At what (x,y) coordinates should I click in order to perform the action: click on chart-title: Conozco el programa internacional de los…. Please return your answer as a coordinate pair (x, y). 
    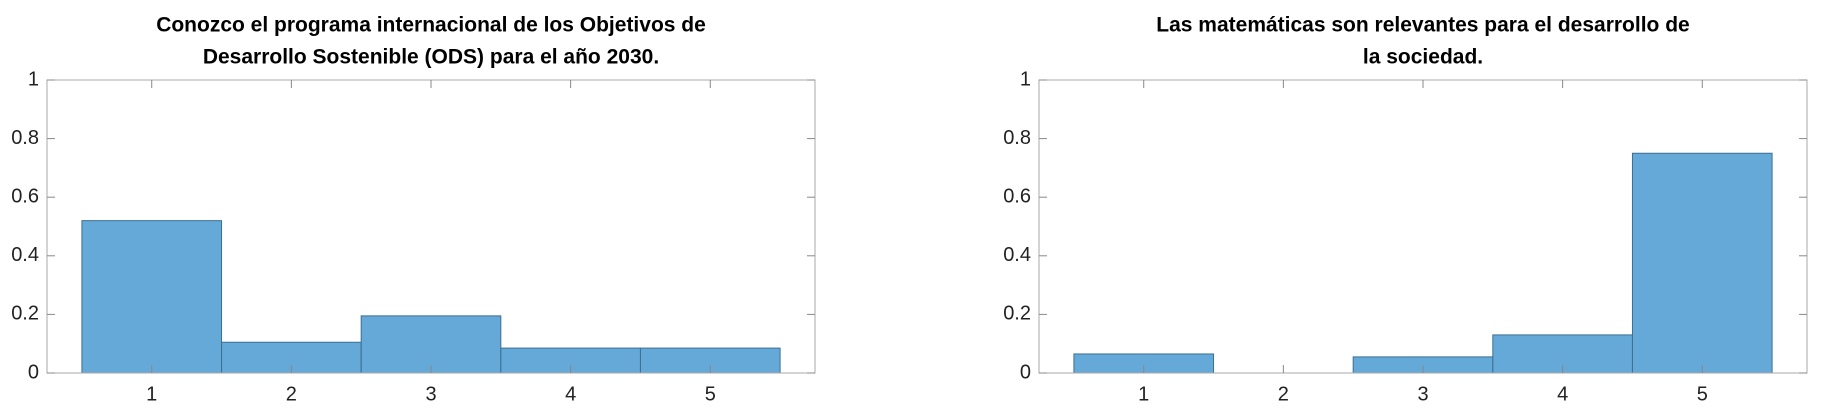
    Looking at the image, I should click on (431, 25).